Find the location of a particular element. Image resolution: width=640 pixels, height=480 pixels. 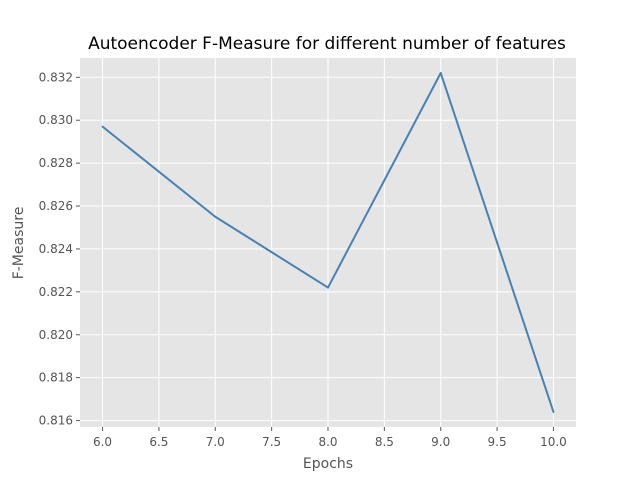

y-tick-label: 0.818 is located at coordinates (56, 378).